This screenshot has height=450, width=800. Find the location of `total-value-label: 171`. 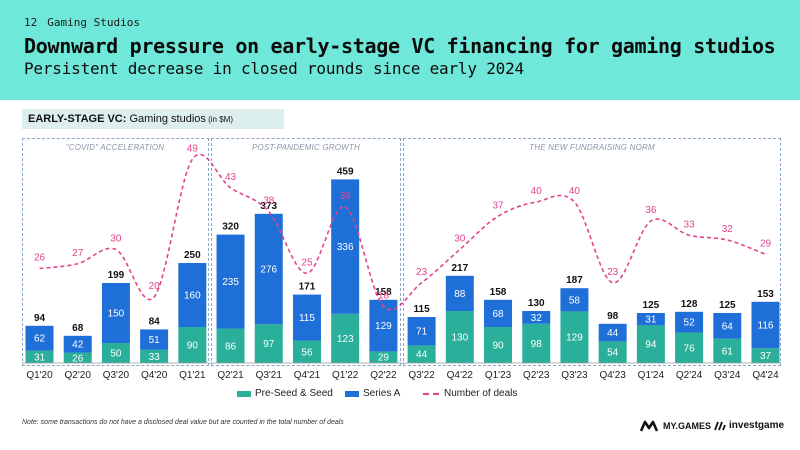

total-value-label: 171 is located at coordinates (307, 287).